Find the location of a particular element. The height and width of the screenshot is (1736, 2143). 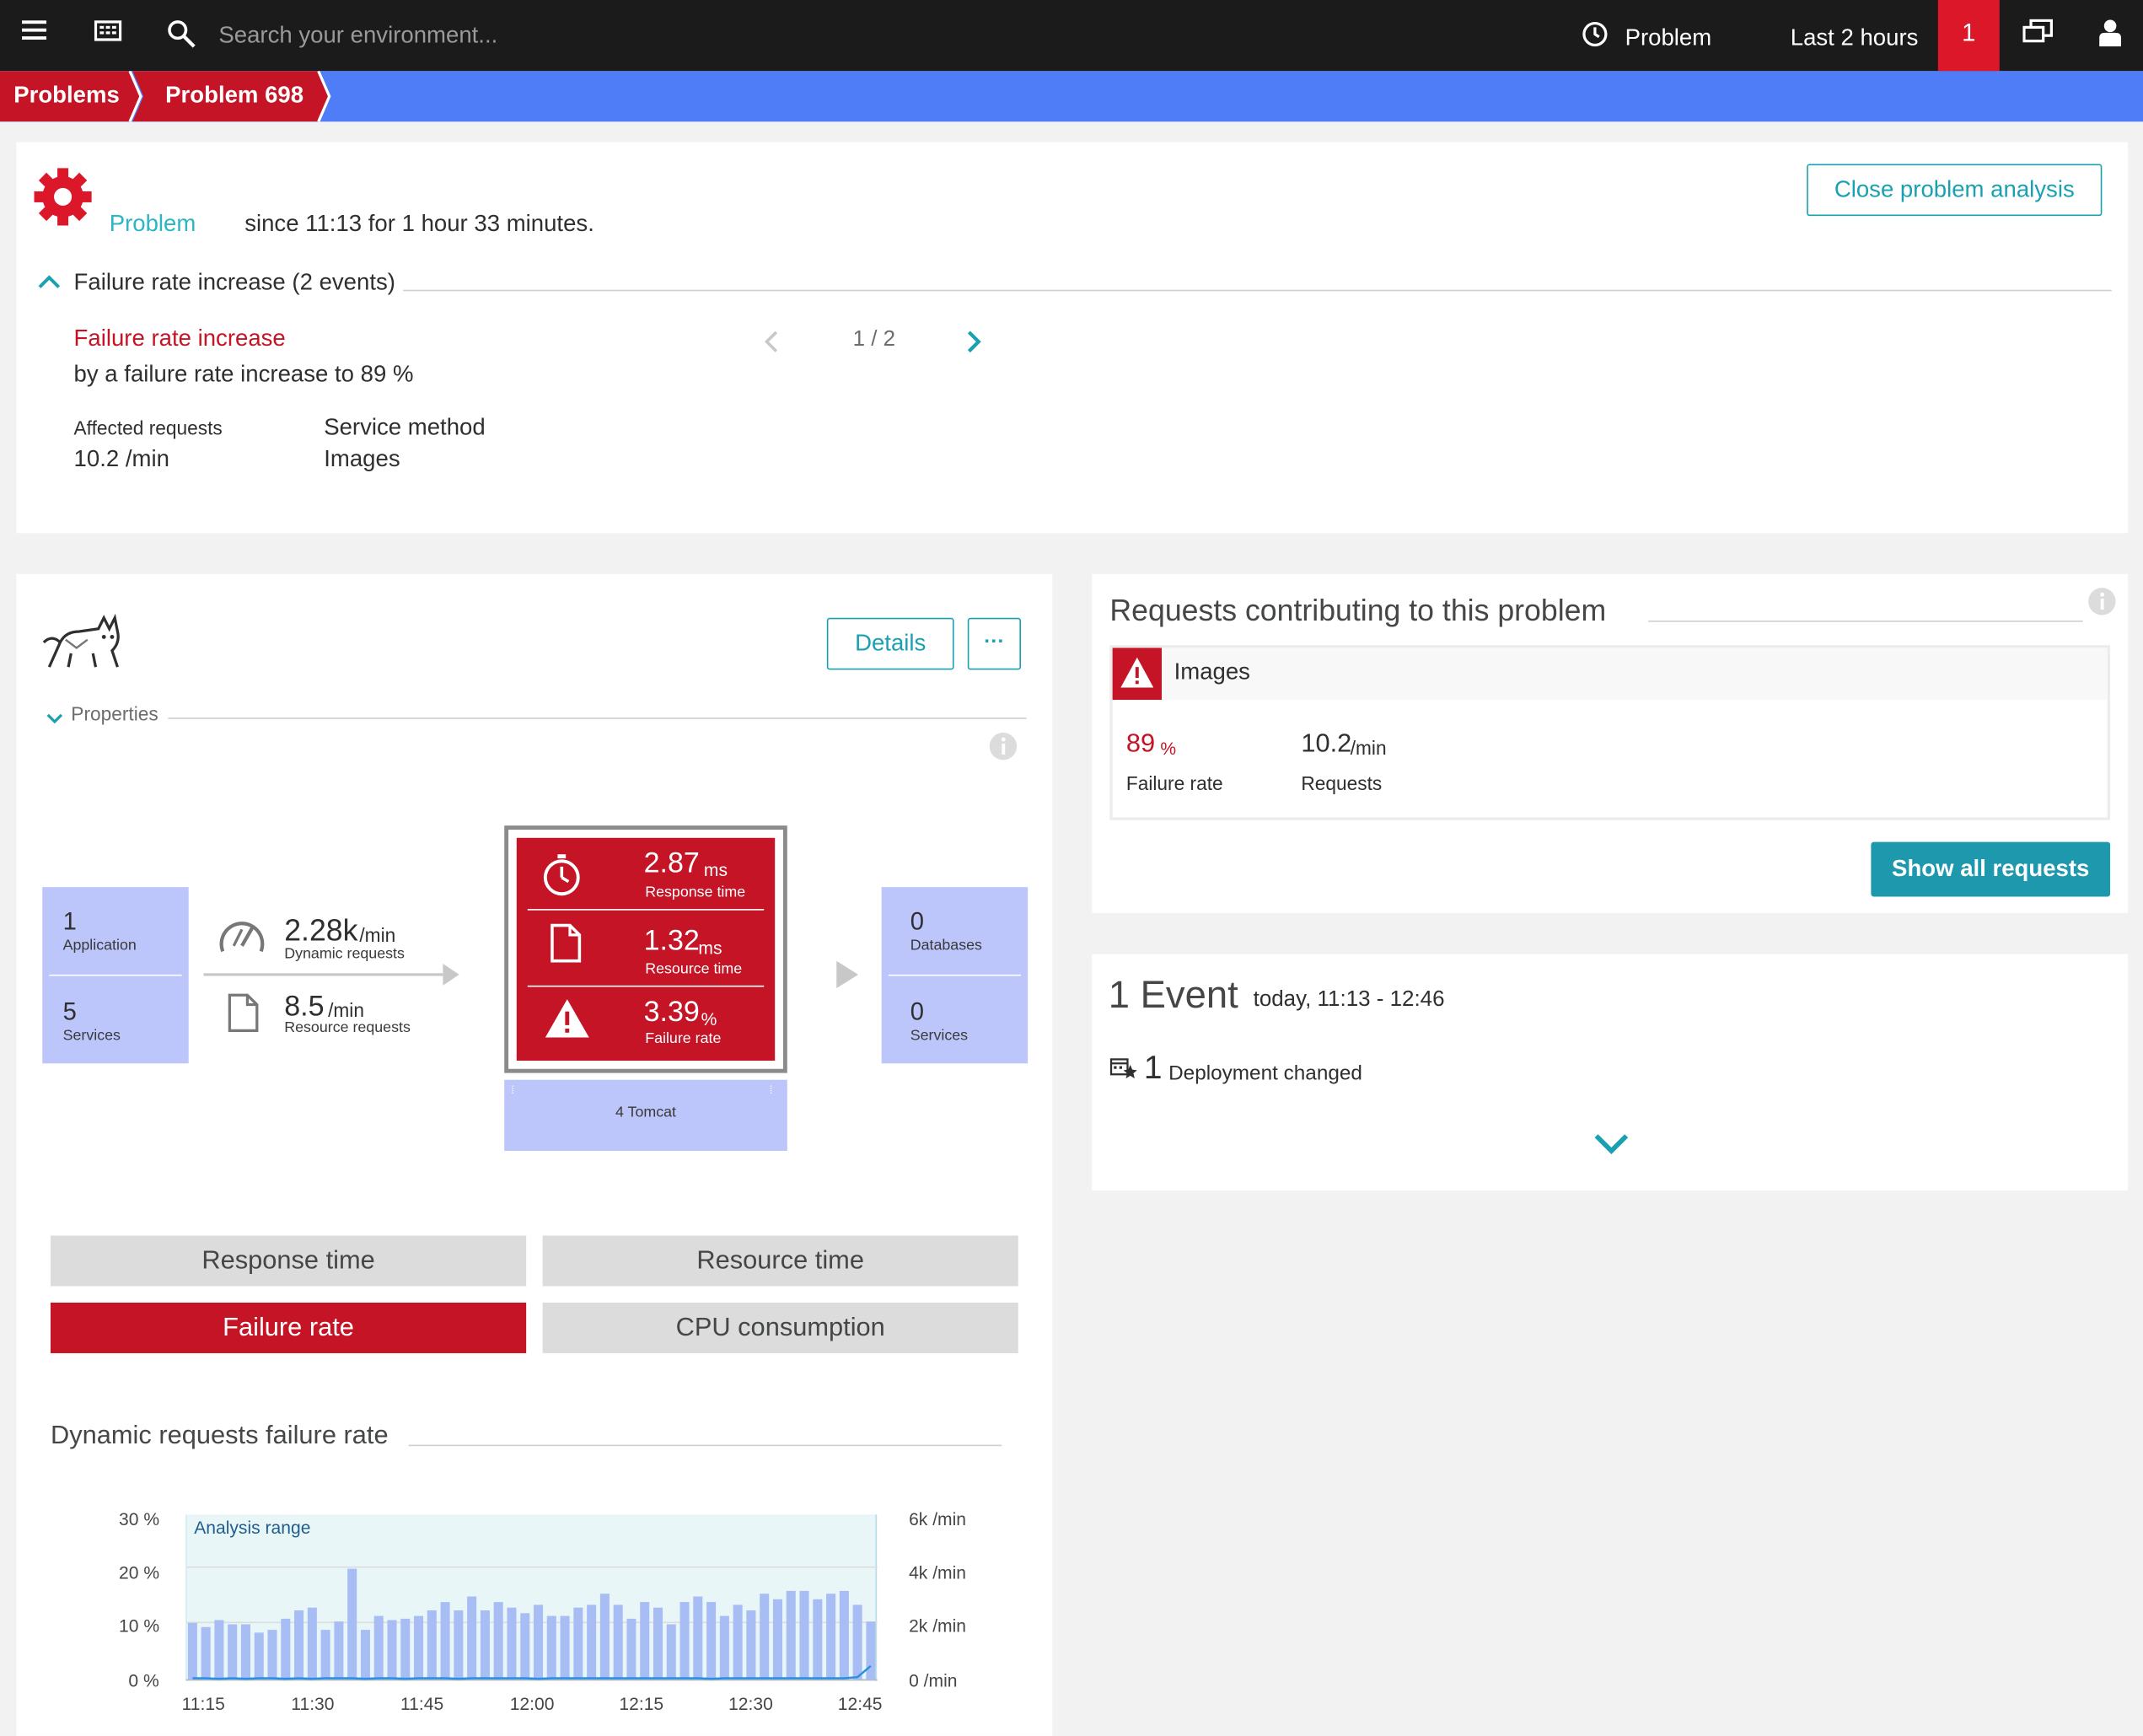

event-item-count: 1 is located at coordinates (1153, 1068).